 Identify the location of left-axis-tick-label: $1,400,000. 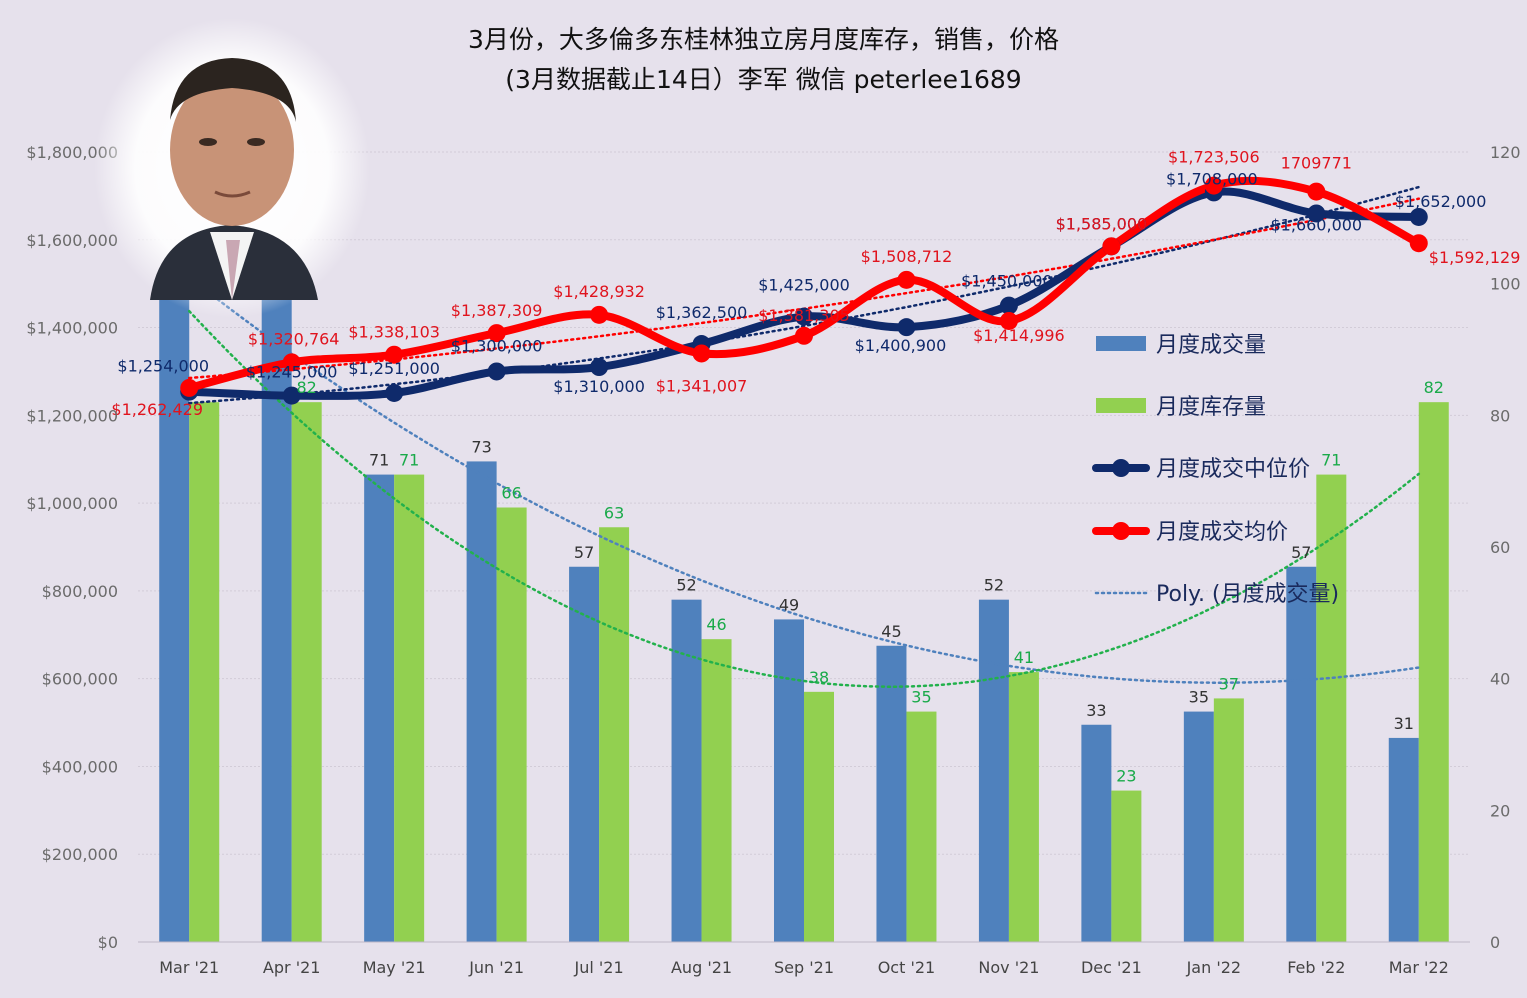
(72, 328).